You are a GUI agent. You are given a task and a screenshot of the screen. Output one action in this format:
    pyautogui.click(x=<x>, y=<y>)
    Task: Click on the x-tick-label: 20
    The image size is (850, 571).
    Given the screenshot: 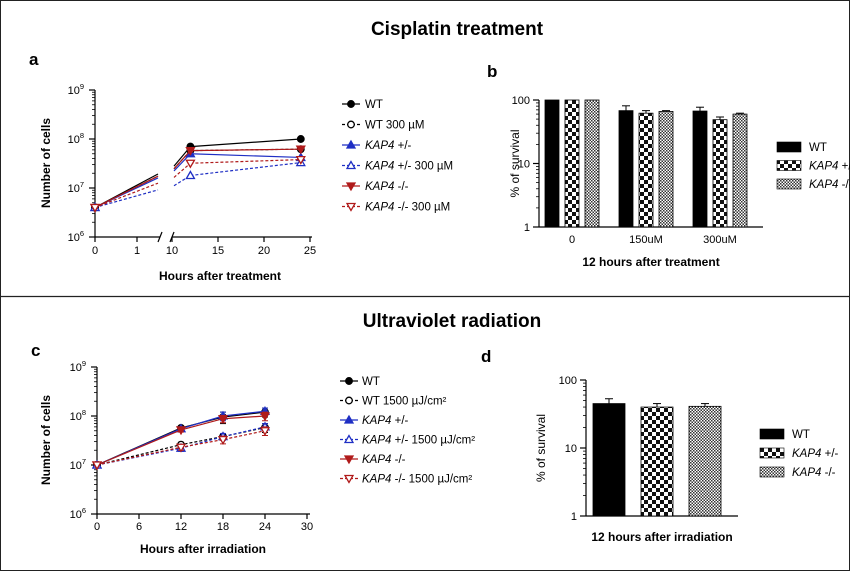 What is the action you would take?
    pyautogui.click(x=264, y=251)
    